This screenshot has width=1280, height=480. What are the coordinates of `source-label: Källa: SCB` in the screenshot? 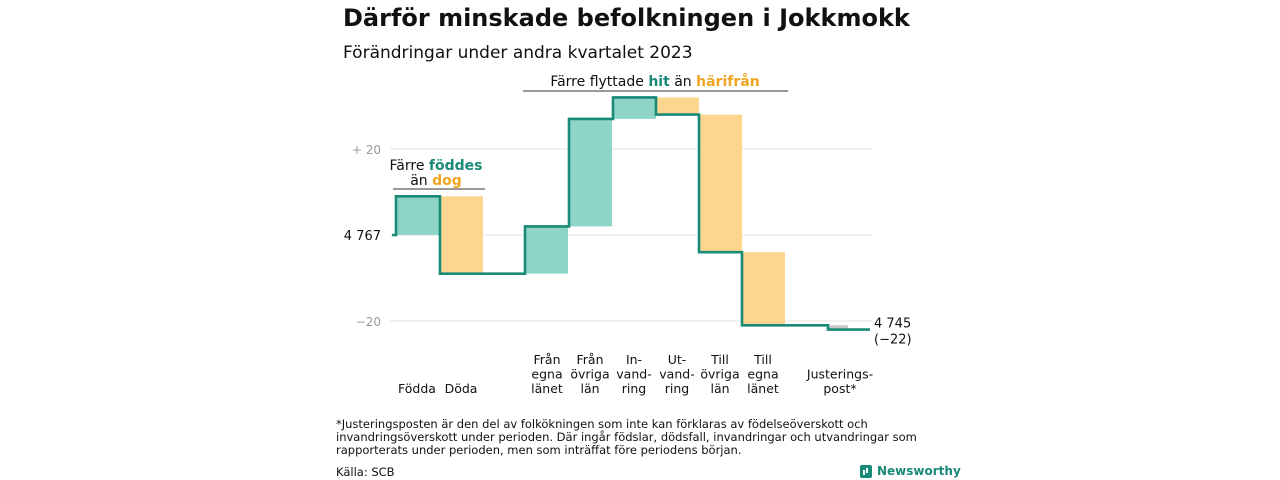 It's located at (365, 472).